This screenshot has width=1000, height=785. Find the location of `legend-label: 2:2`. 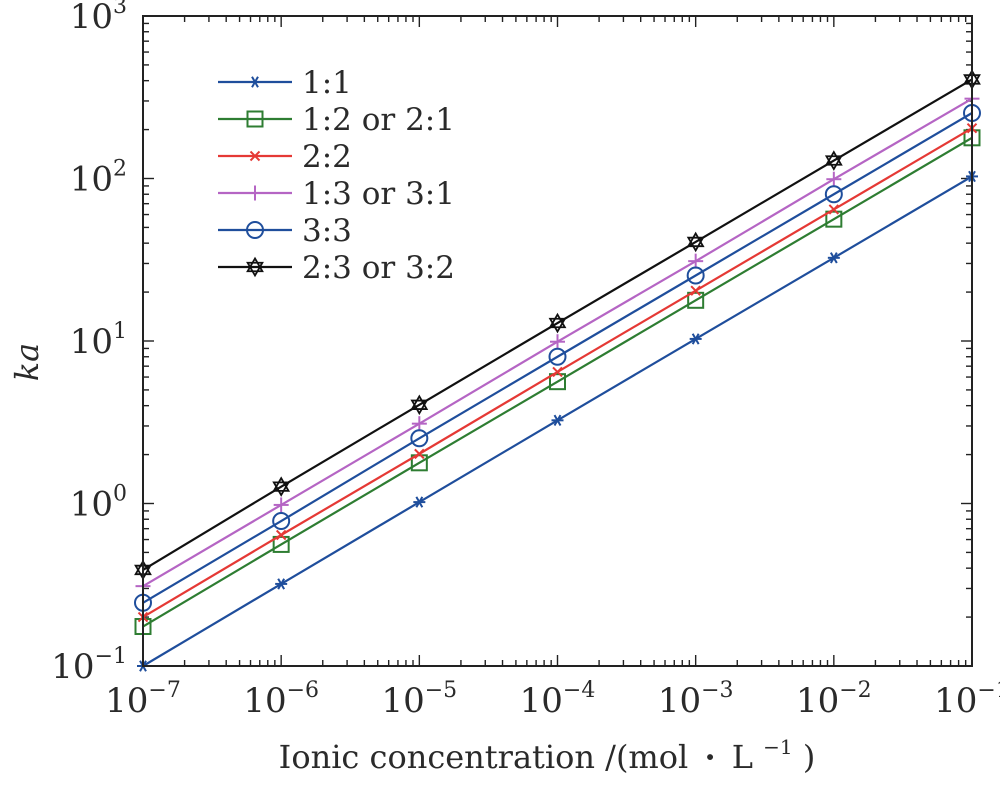

legend-label: 2:2 is located at coordinates (327, 157).